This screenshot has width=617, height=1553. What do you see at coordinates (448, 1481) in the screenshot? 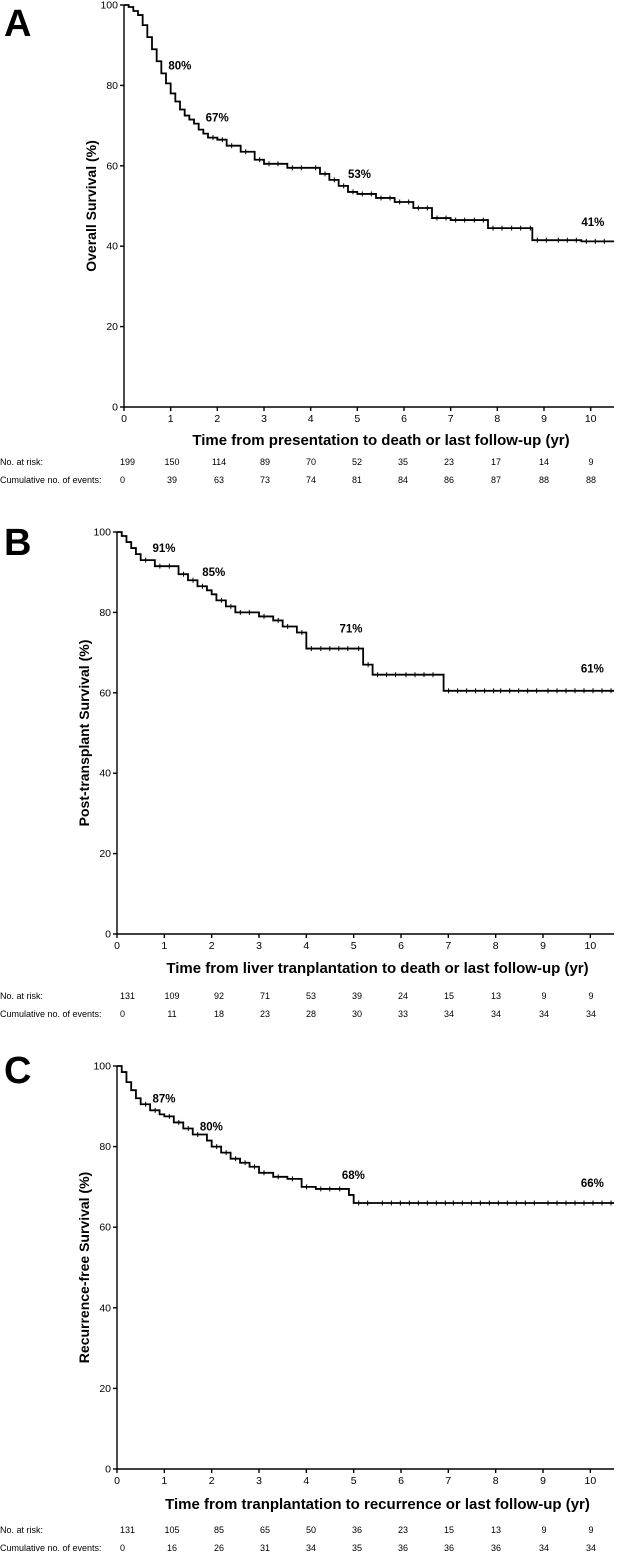
I see `x-tick-label: 7` at bounding box center [448, 1481].